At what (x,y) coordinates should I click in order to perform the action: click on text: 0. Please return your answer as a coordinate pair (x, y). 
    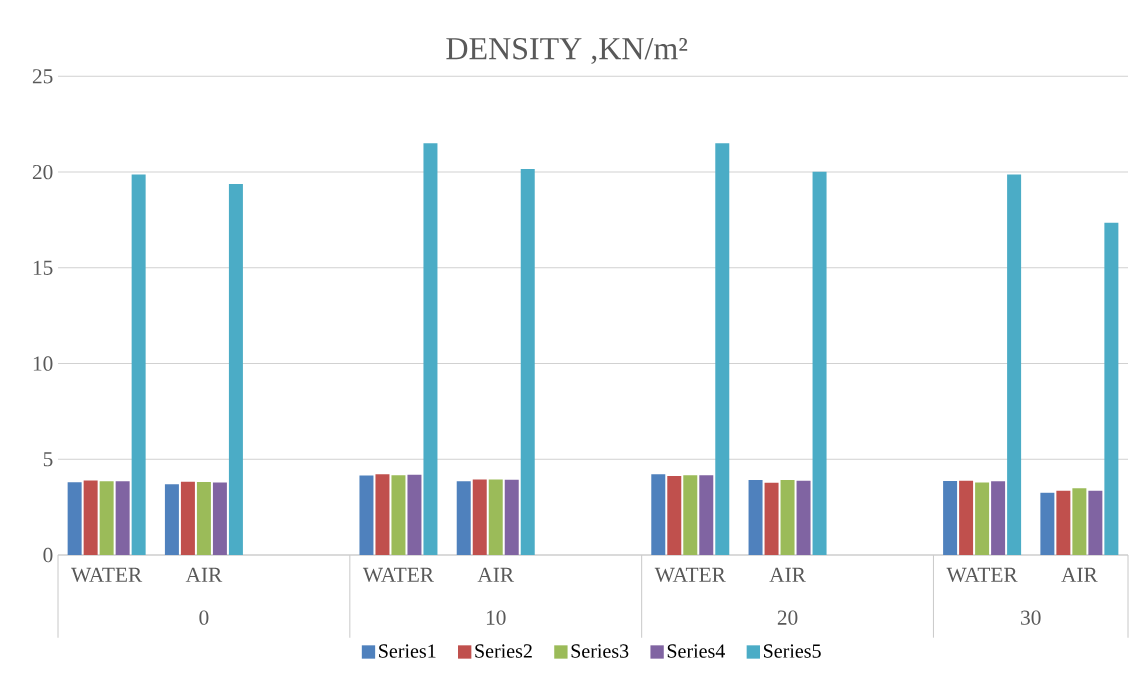
    Looking at the image, I should click on (204, 617).